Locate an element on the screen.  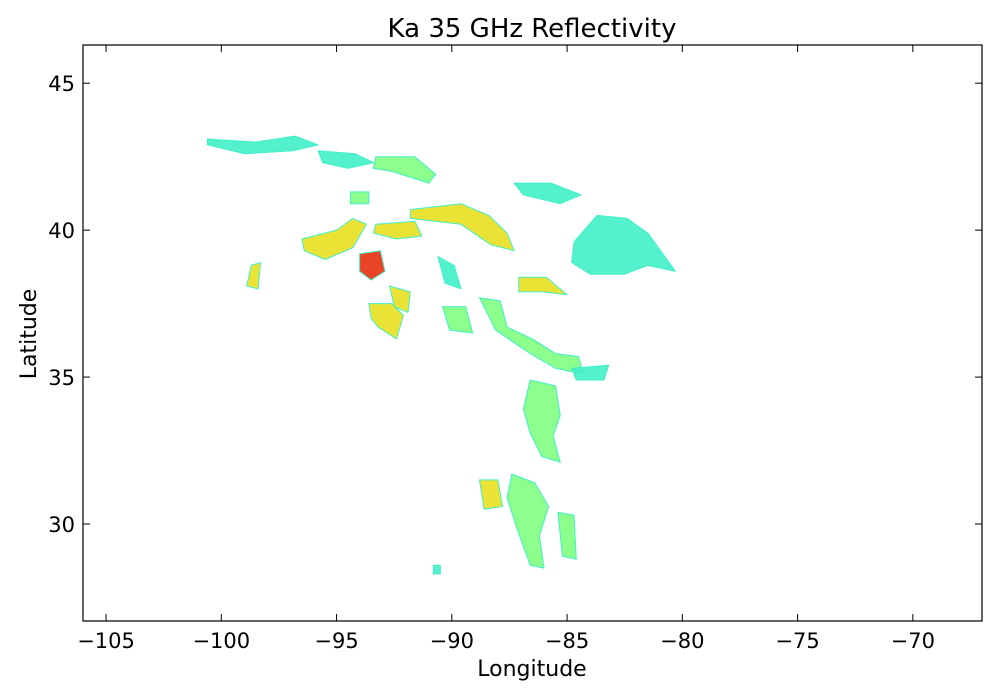
x-tick-label: −85 is located at coordinates (567, 641).